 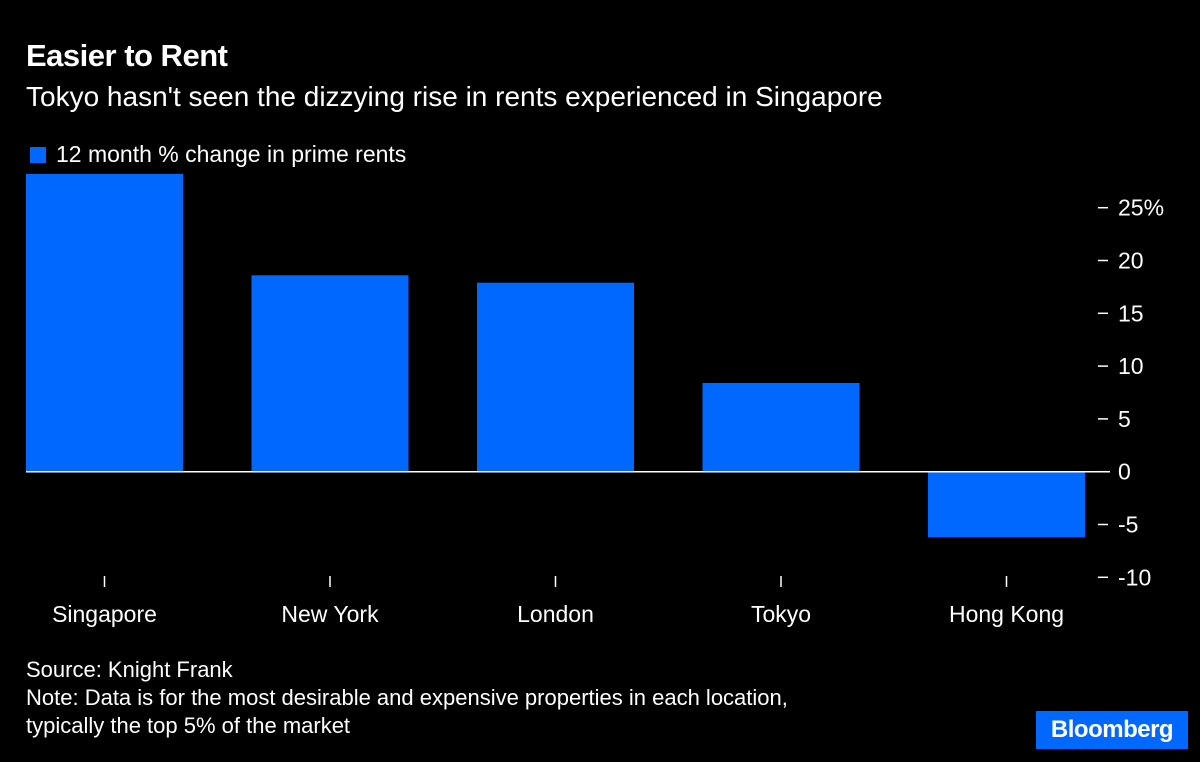 What do you see at coordinates (1124, 419) in the screenshot?
I see `y-tick-label: 5` at bounding box center [1124, 419].